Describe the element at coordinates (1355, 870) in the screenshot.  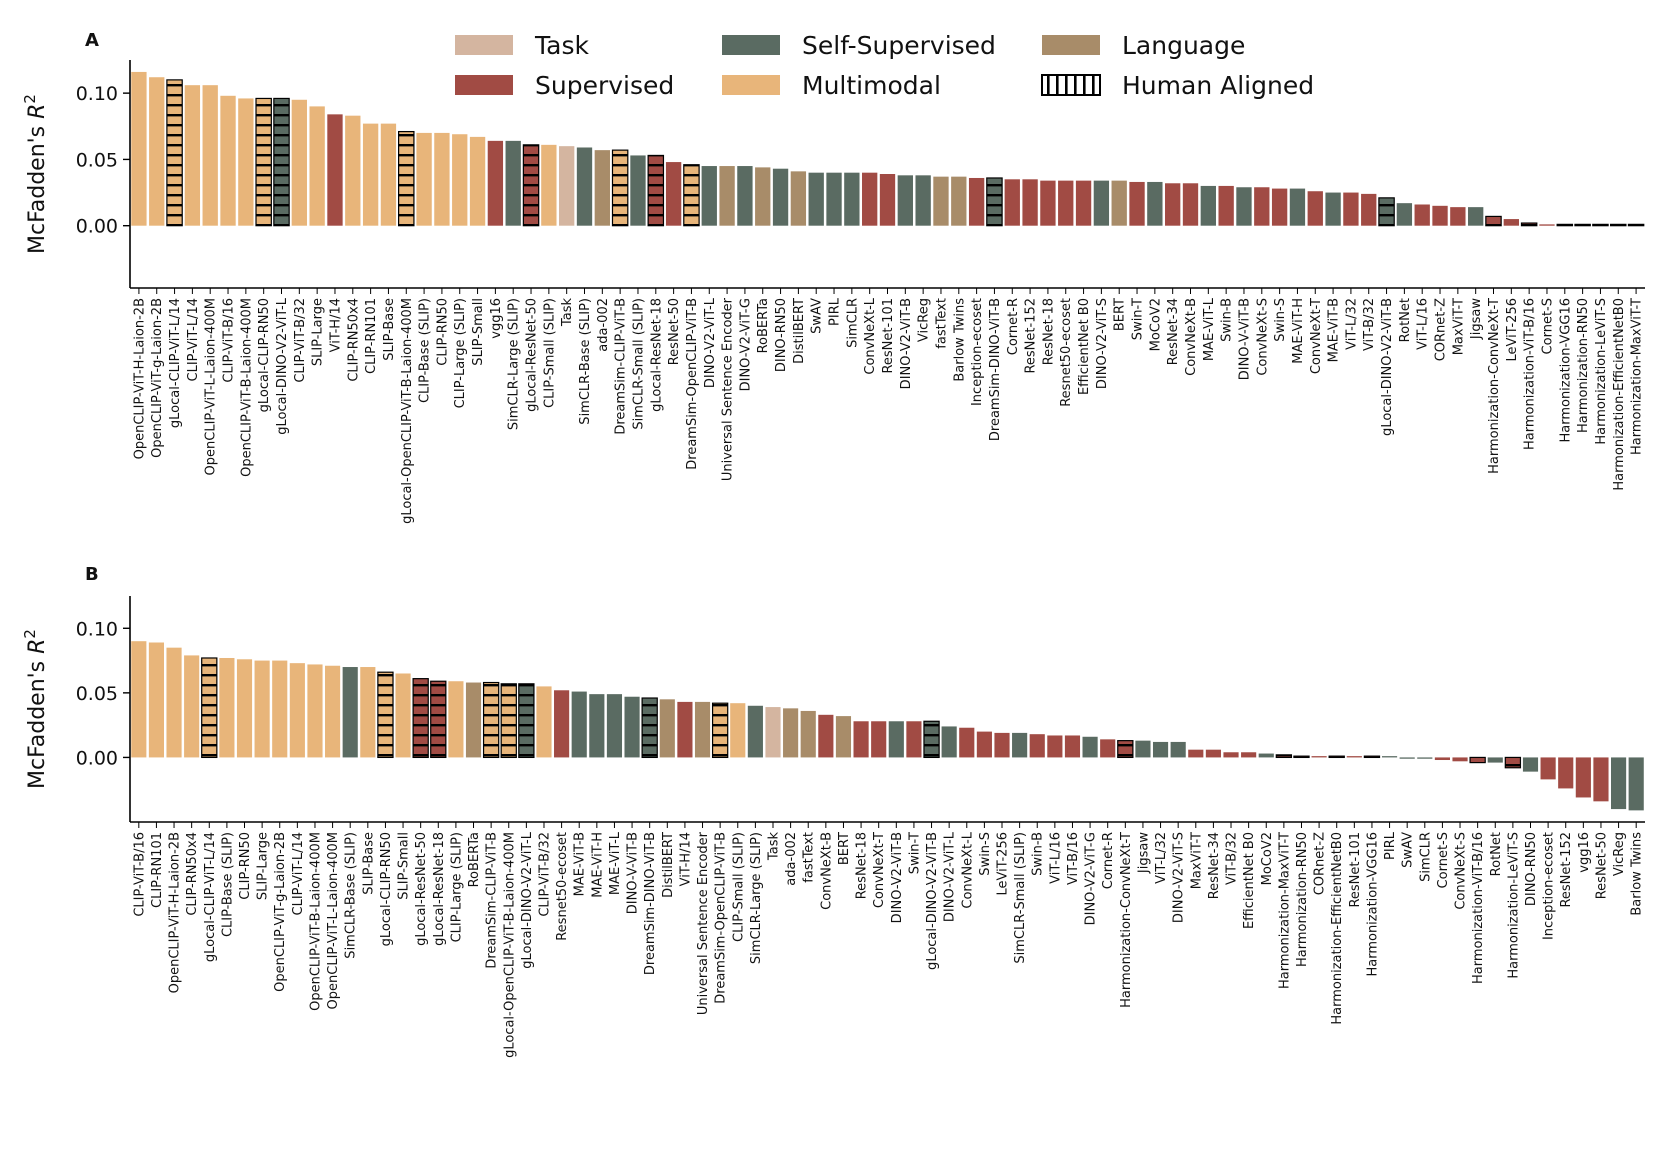
I see `panel-b-tick-label: ResNet-101` at that location.